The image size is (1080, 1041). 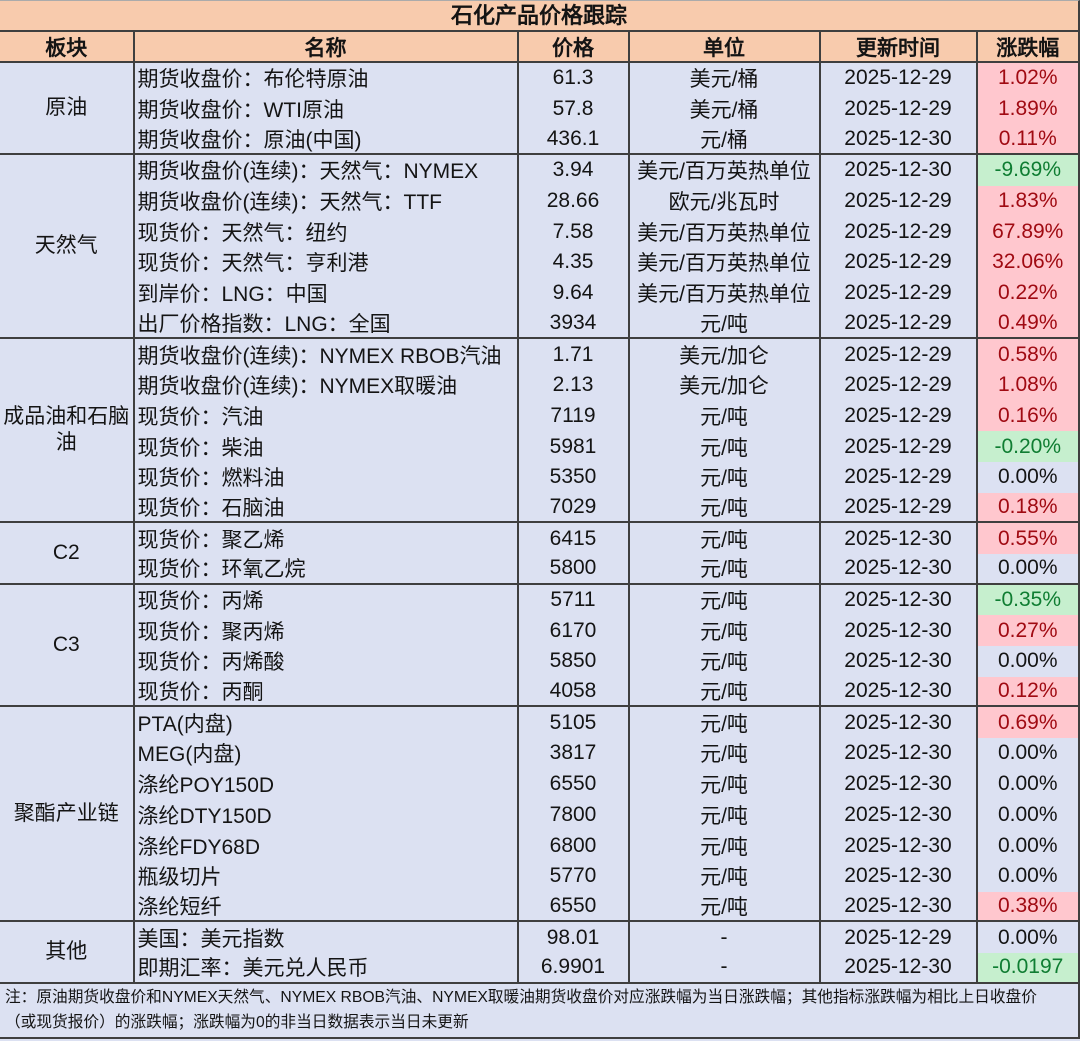 What do you see at coordinates (725, 46) in the screenshot?
I see `column-header-unit: 单位` at bounding box center [725, 46].